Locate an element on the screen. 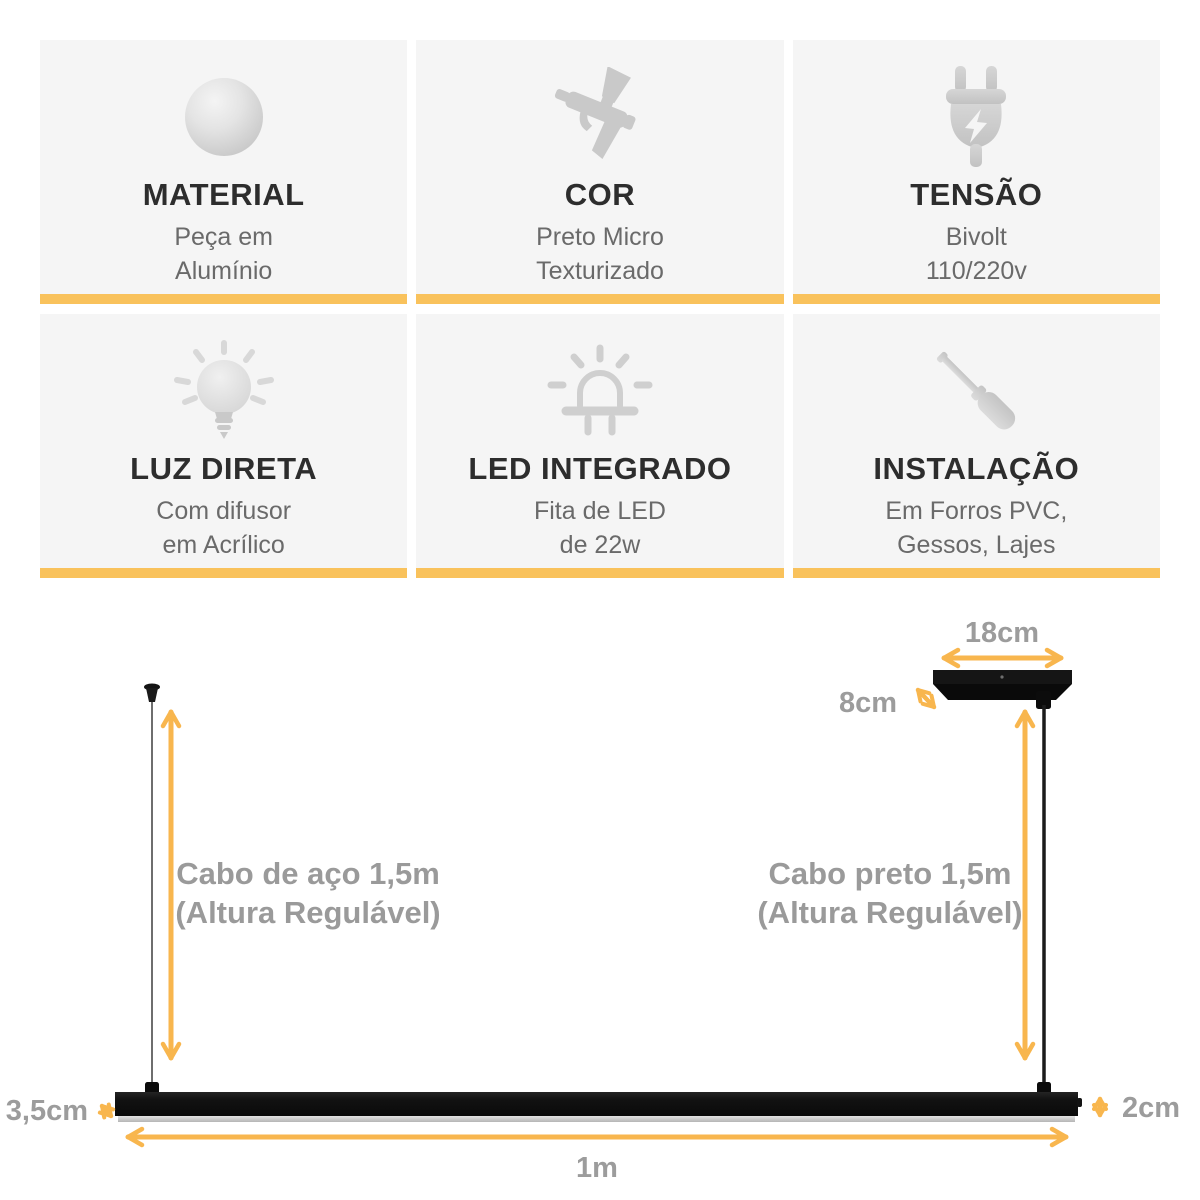 Image resolution: width=1200 pixels, height=1200 pixels. canopy-width-label: 18cm is located at coordinates (1002, 633).